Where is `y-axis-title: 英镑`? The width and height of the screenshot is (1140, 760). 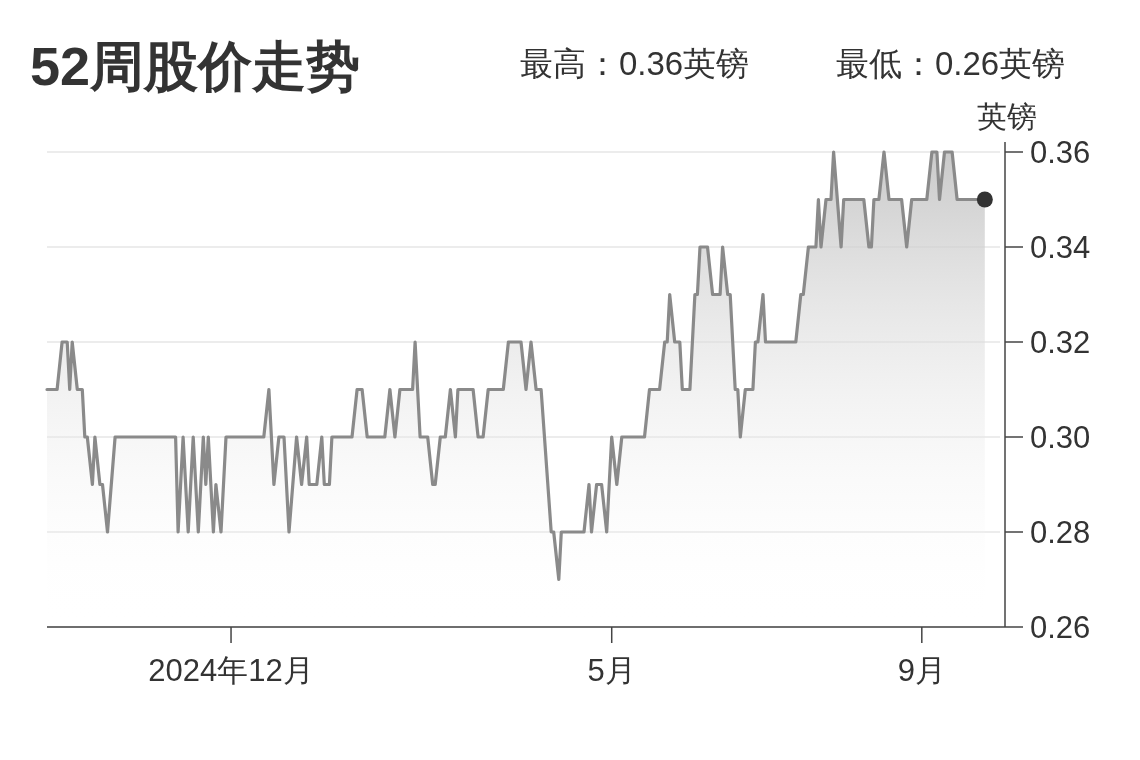 y-axis-title: 英镑 is located at coordinates (1007, 116).